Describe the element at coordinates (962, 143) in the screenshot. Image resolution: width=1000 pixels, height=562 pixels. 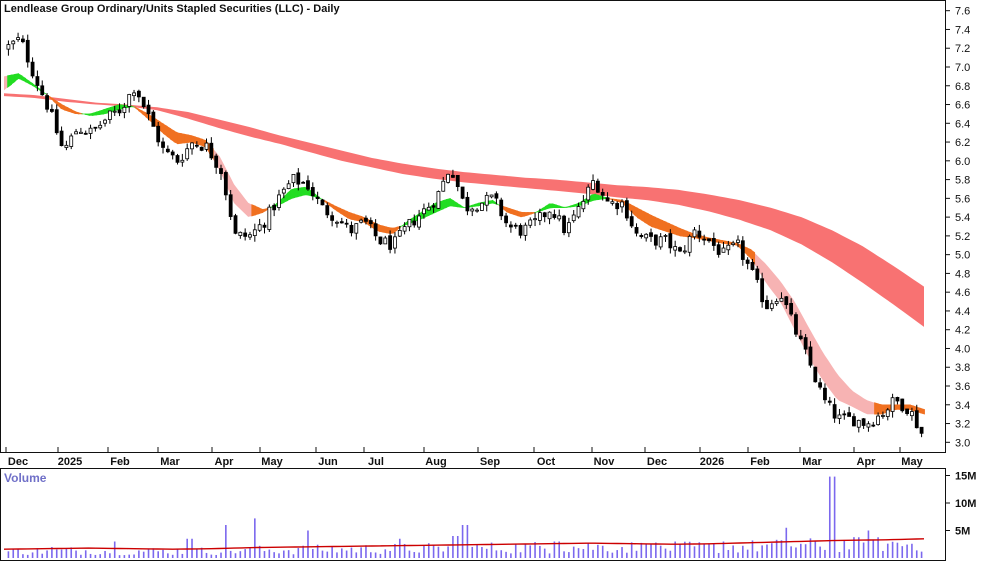
I see `y-tick-label: 6.2` at that location.